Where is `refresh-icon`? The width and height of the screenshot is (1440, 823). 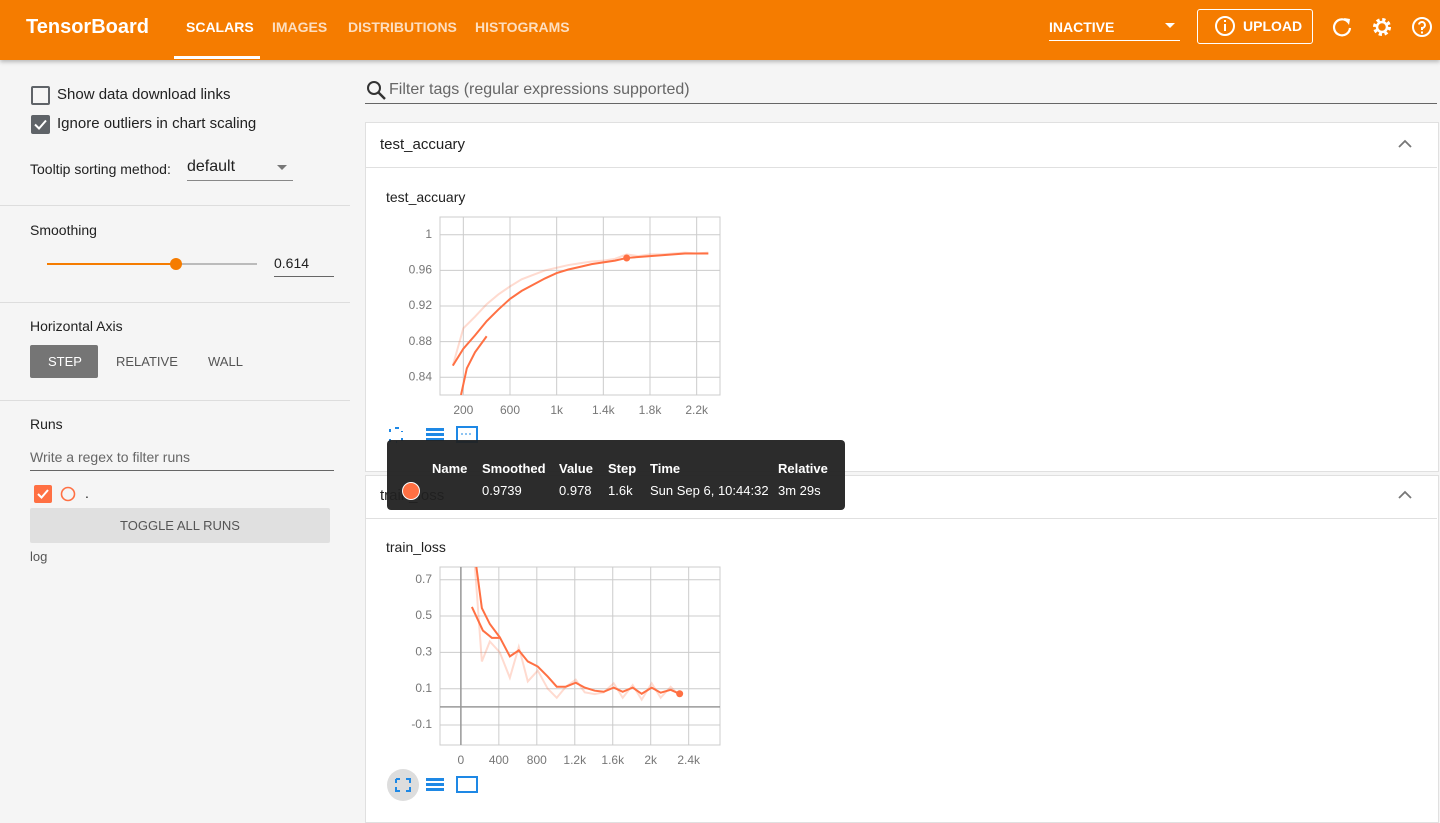
refresh-icon is located at coordinates (1342, 27).